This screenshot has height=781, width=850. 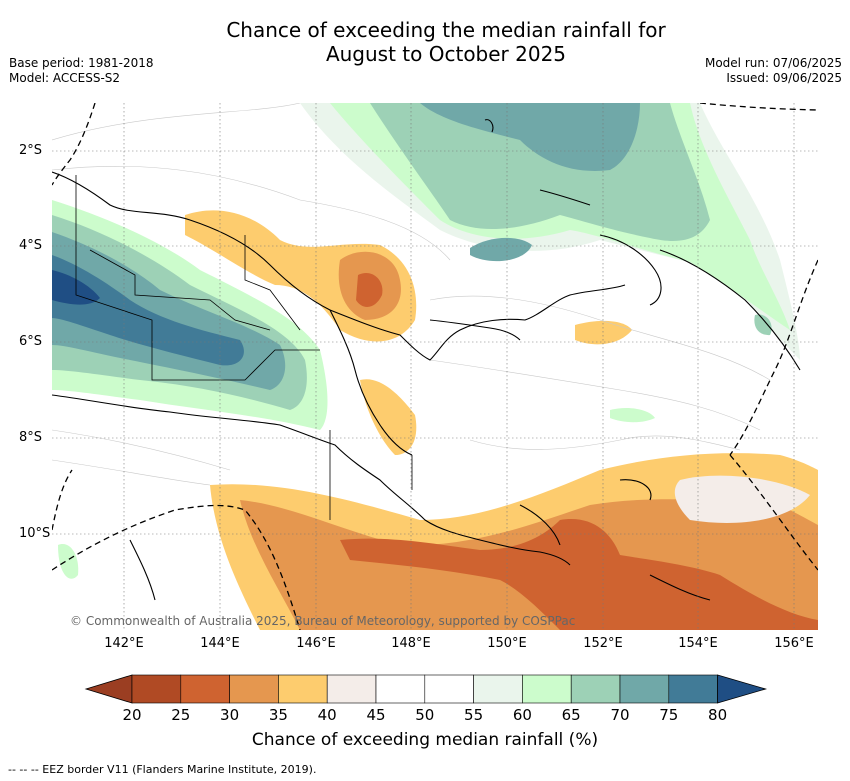 What do you see at coordinates (522, 715) in the screenshot?
I see `colorbar-tick-label: 60` at bounding box center [522, 715].